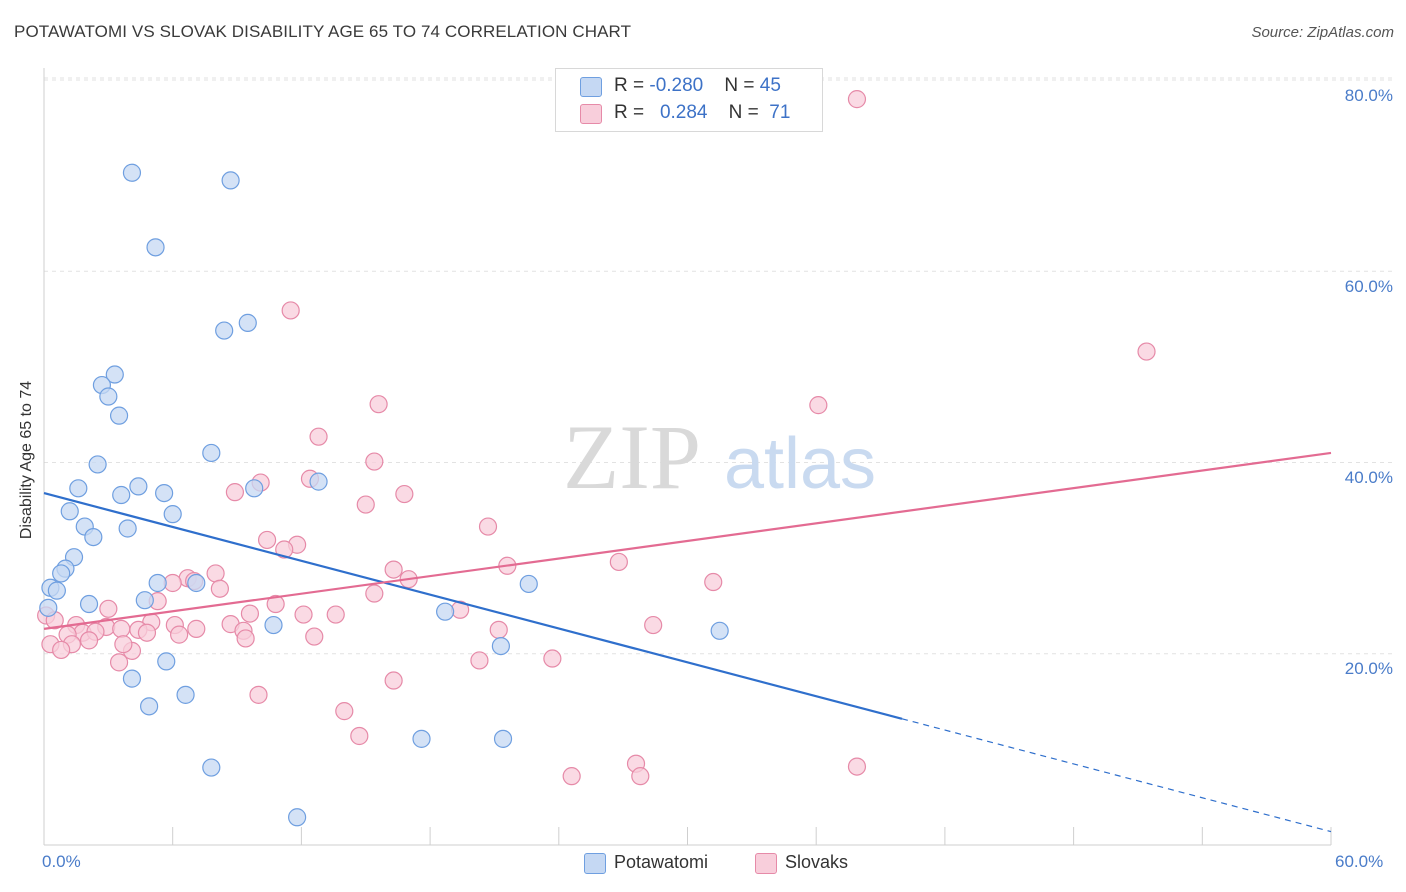 The width and height of the screenshot is (1406, 892). Describe the element at coordinates (1368, 477) in the screenshot. I see `y-tick-label: 40.0%` at that location.